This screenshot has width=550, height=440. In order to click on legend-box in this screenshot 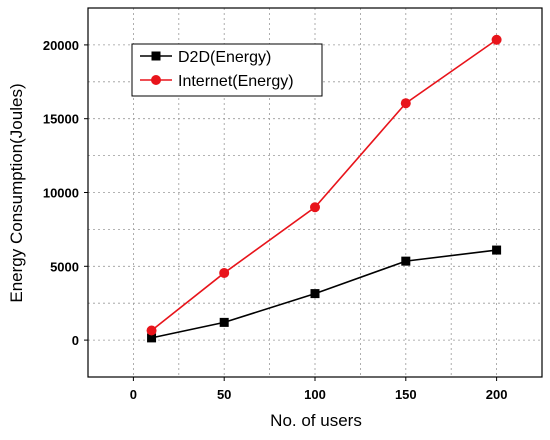, I will do `click(227, 70)`.